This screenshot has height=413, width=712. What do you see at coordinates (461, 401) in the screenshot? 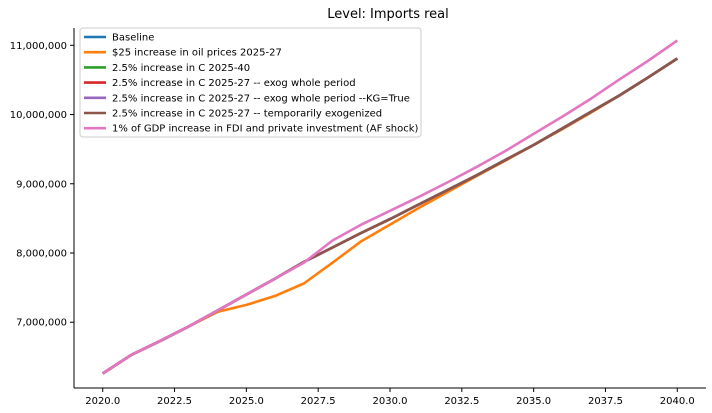
I see `x-tick-label: 2032.5` at bounding box center [461, 401].